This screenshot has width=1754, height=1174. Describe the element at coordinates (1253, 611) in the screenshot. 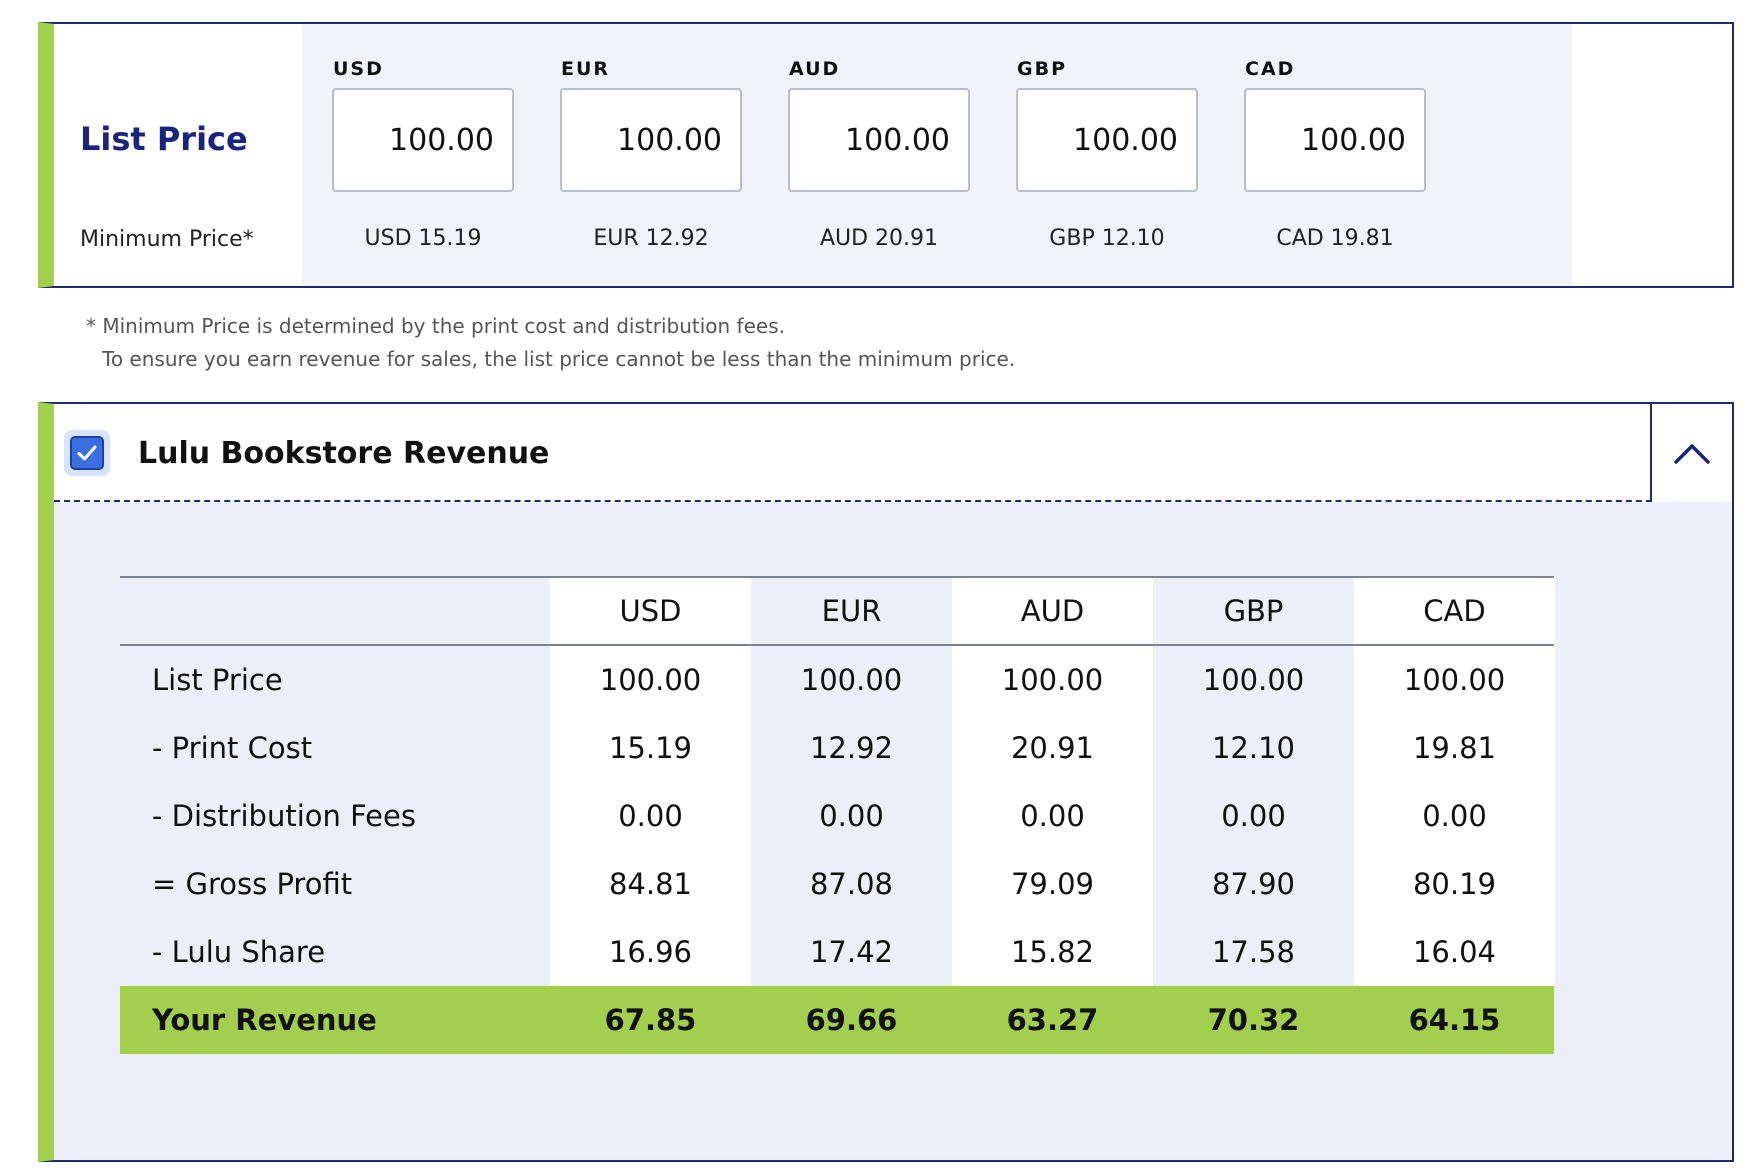

I see `header-gbp: GBP` at that location.